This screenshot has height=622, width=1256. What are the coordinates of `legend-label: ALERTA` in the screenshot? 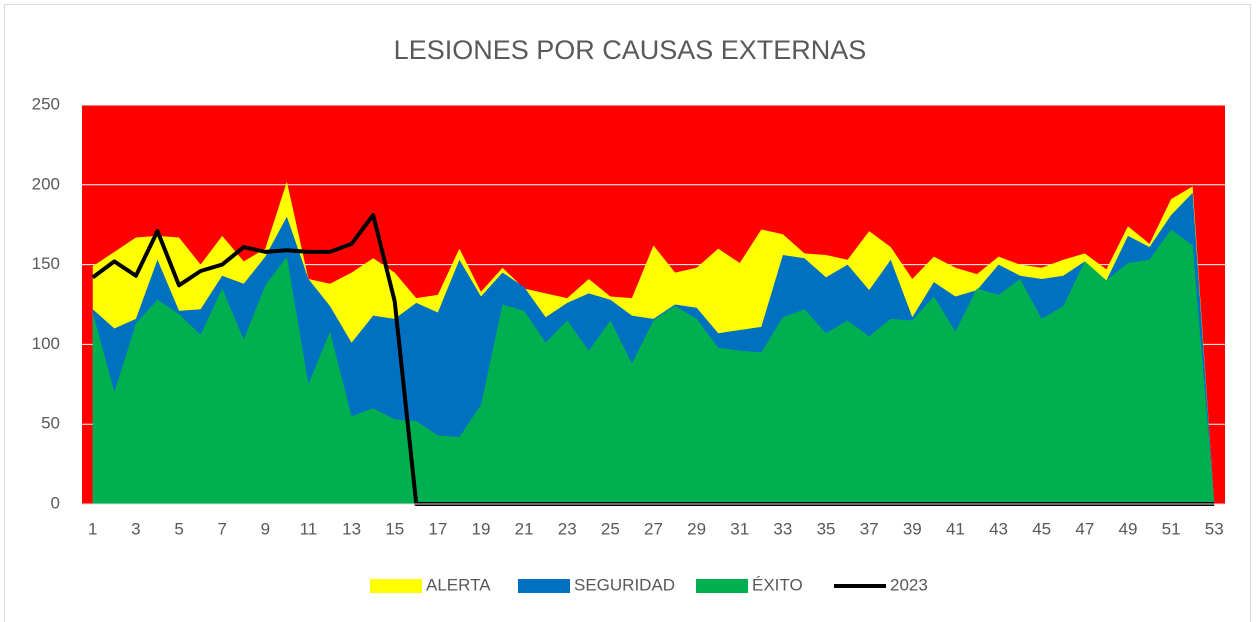 It's located at (458, 584).